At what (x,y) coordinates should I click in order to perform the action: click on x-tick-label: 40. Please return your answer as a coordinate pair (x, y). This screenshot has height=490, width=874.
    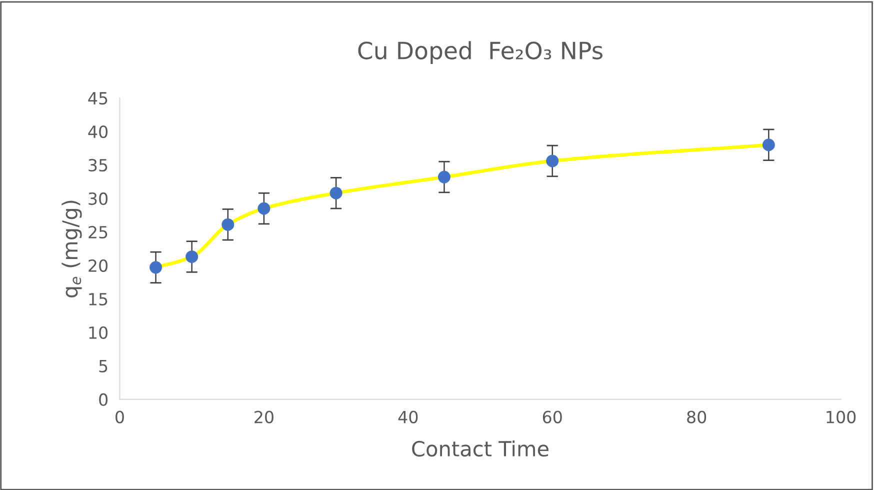
    Looking at the image, I should click on (408, 417).